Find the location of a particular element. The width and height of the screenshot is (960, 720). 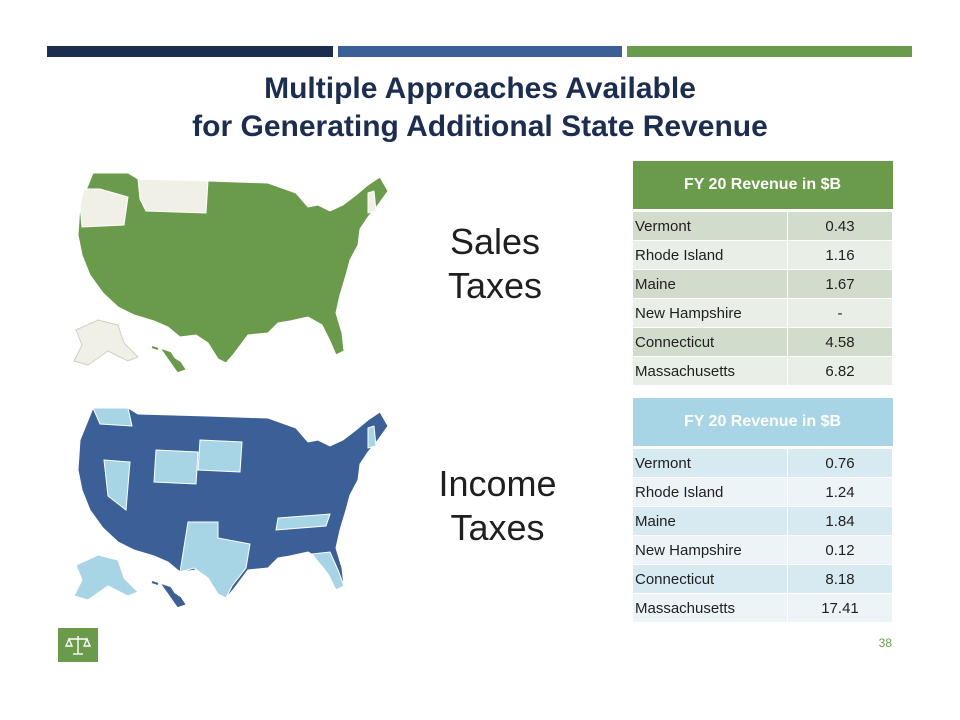

value-cell: 1.67 is located at coordinates (840, 284).